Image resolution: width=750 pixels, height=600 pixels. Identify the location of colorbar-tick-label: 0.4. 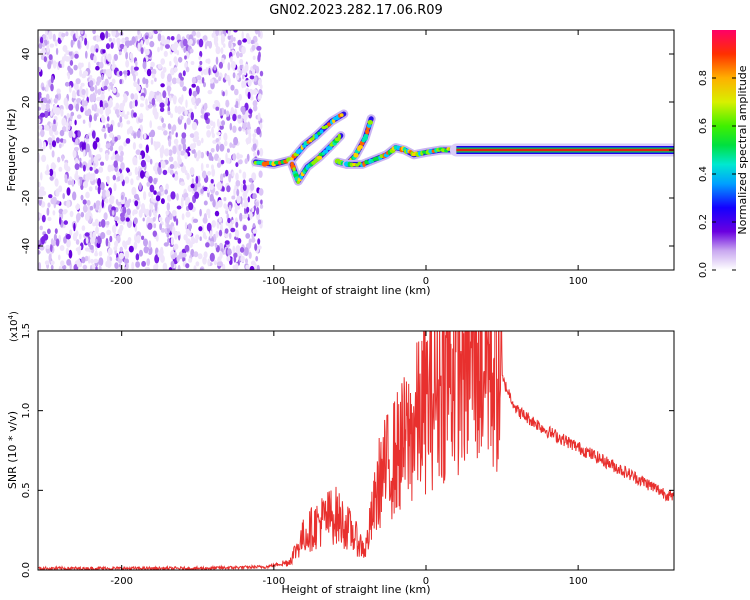
(703, 174).